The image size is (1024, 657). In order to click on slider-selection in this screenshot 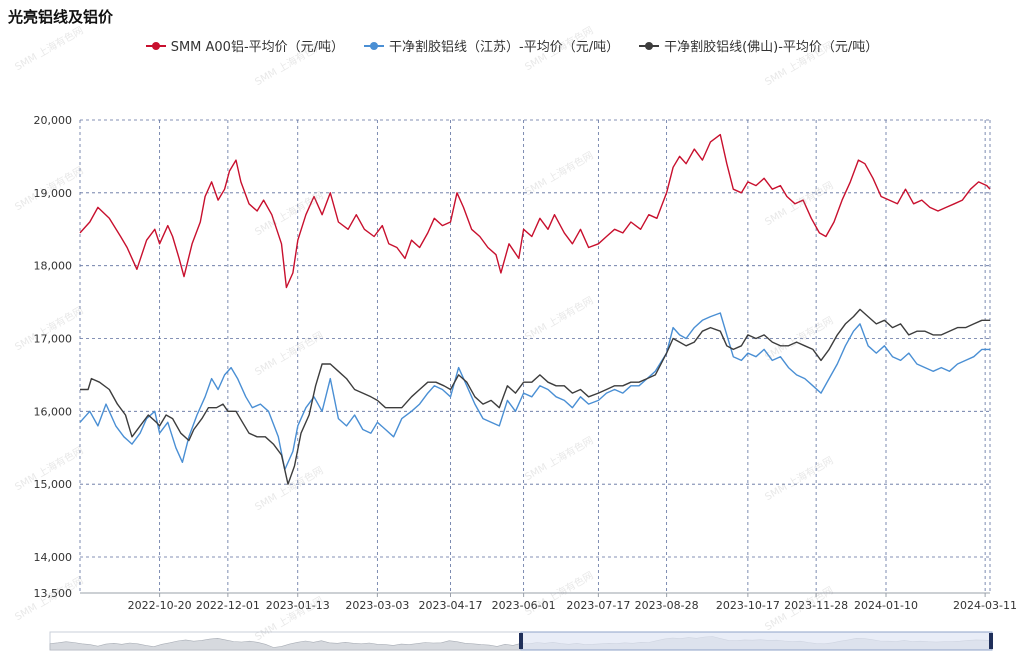, I will do `click(756, 641)`.